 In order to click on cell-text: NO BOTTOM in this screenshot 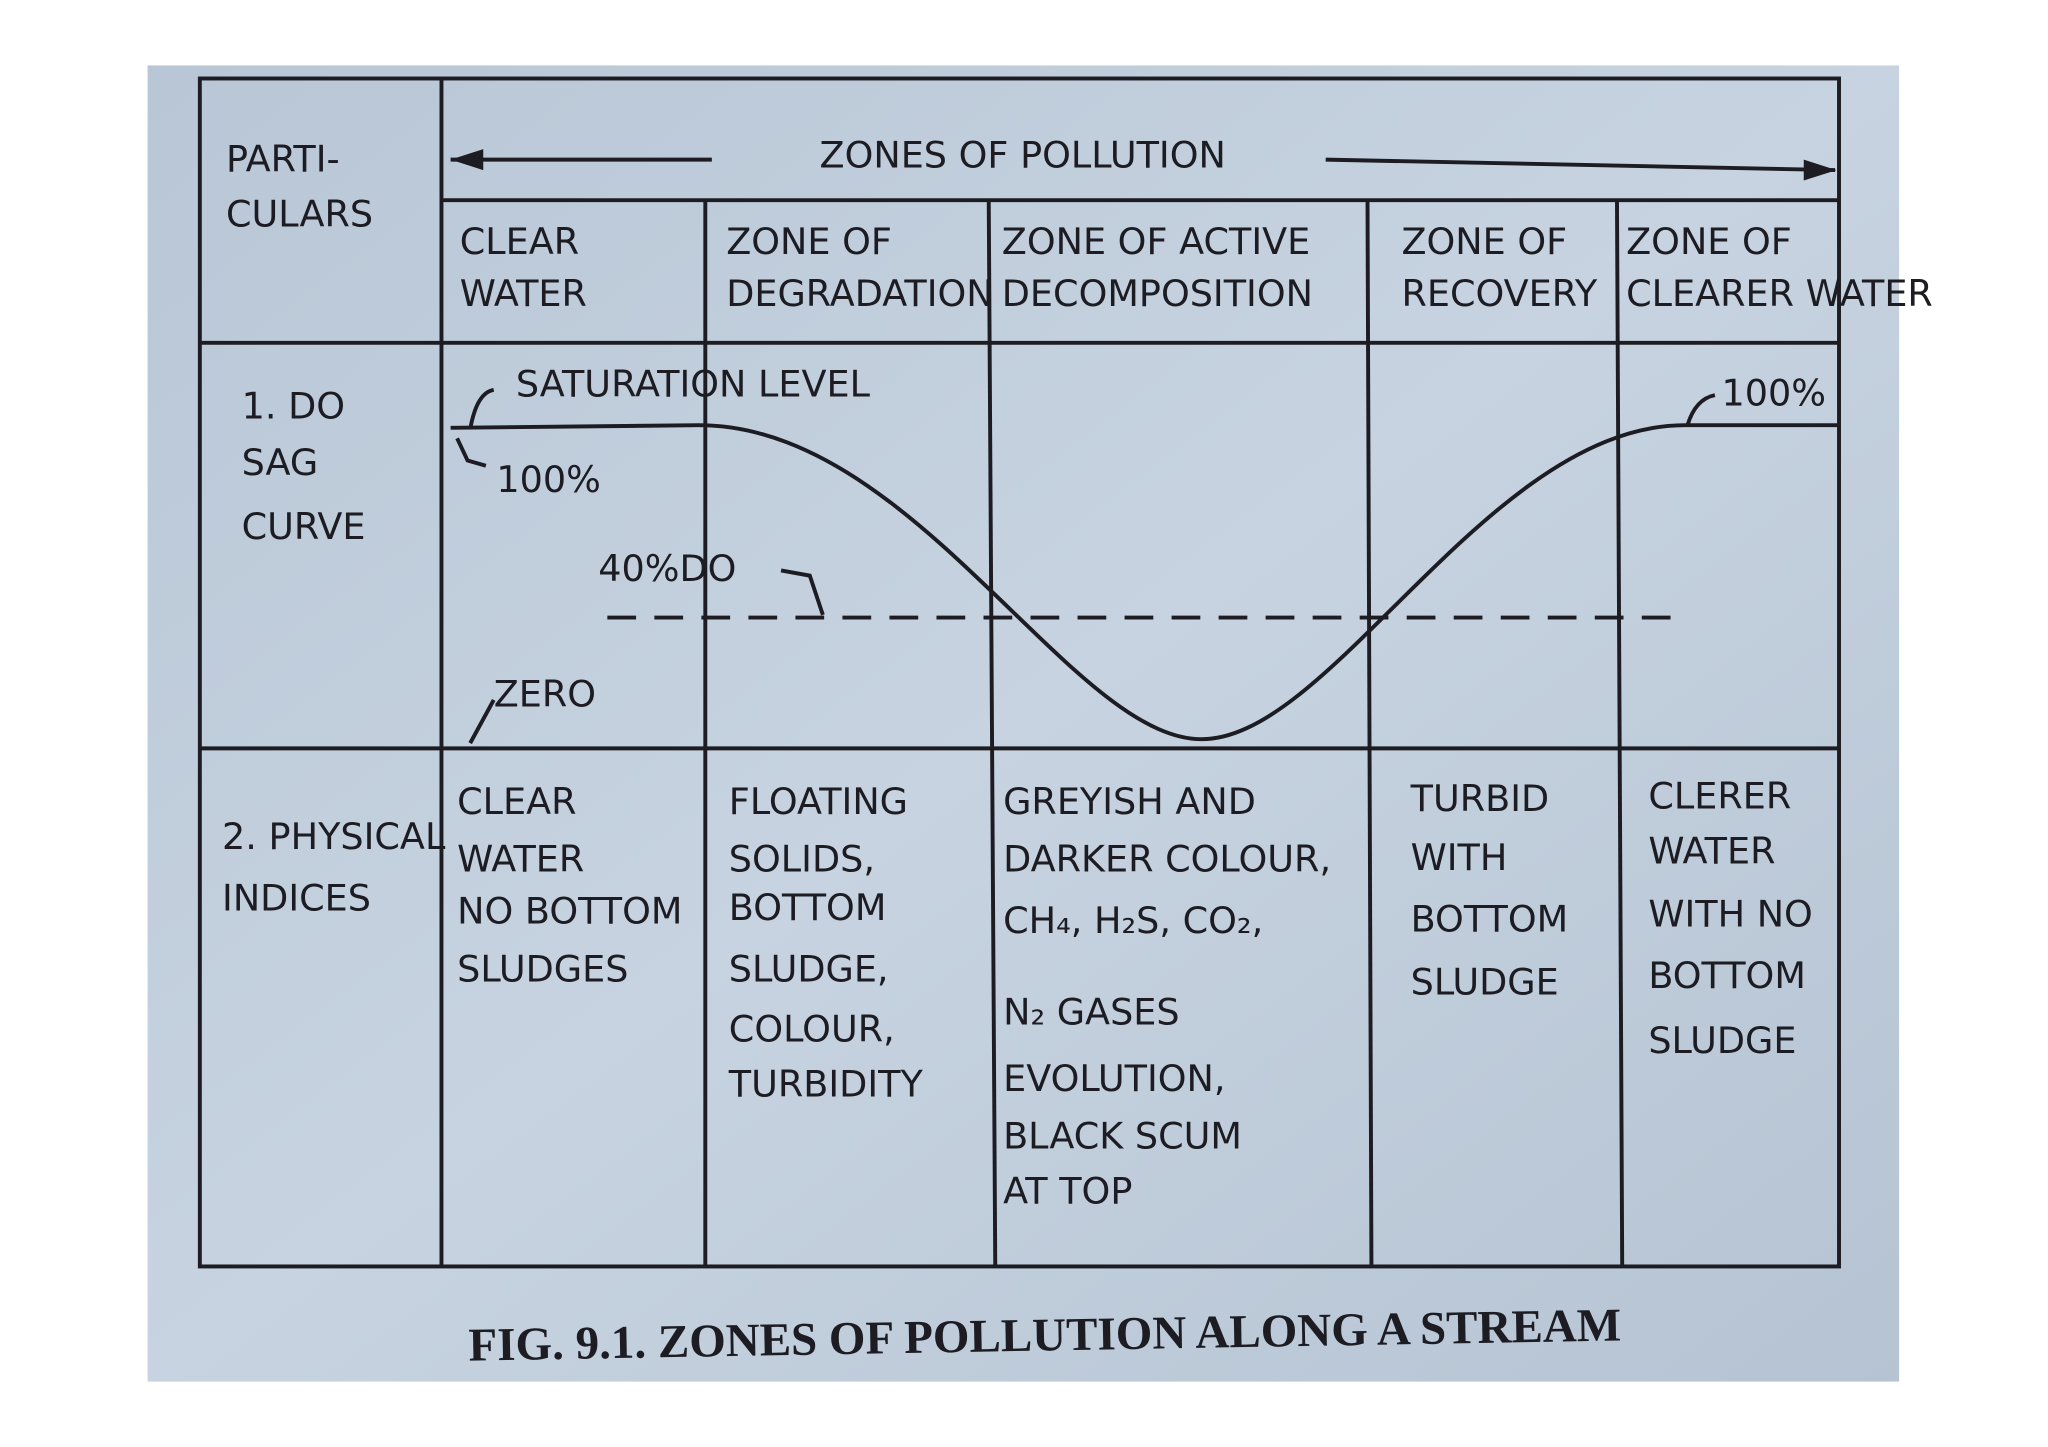, I will do `click(569, 911)`.